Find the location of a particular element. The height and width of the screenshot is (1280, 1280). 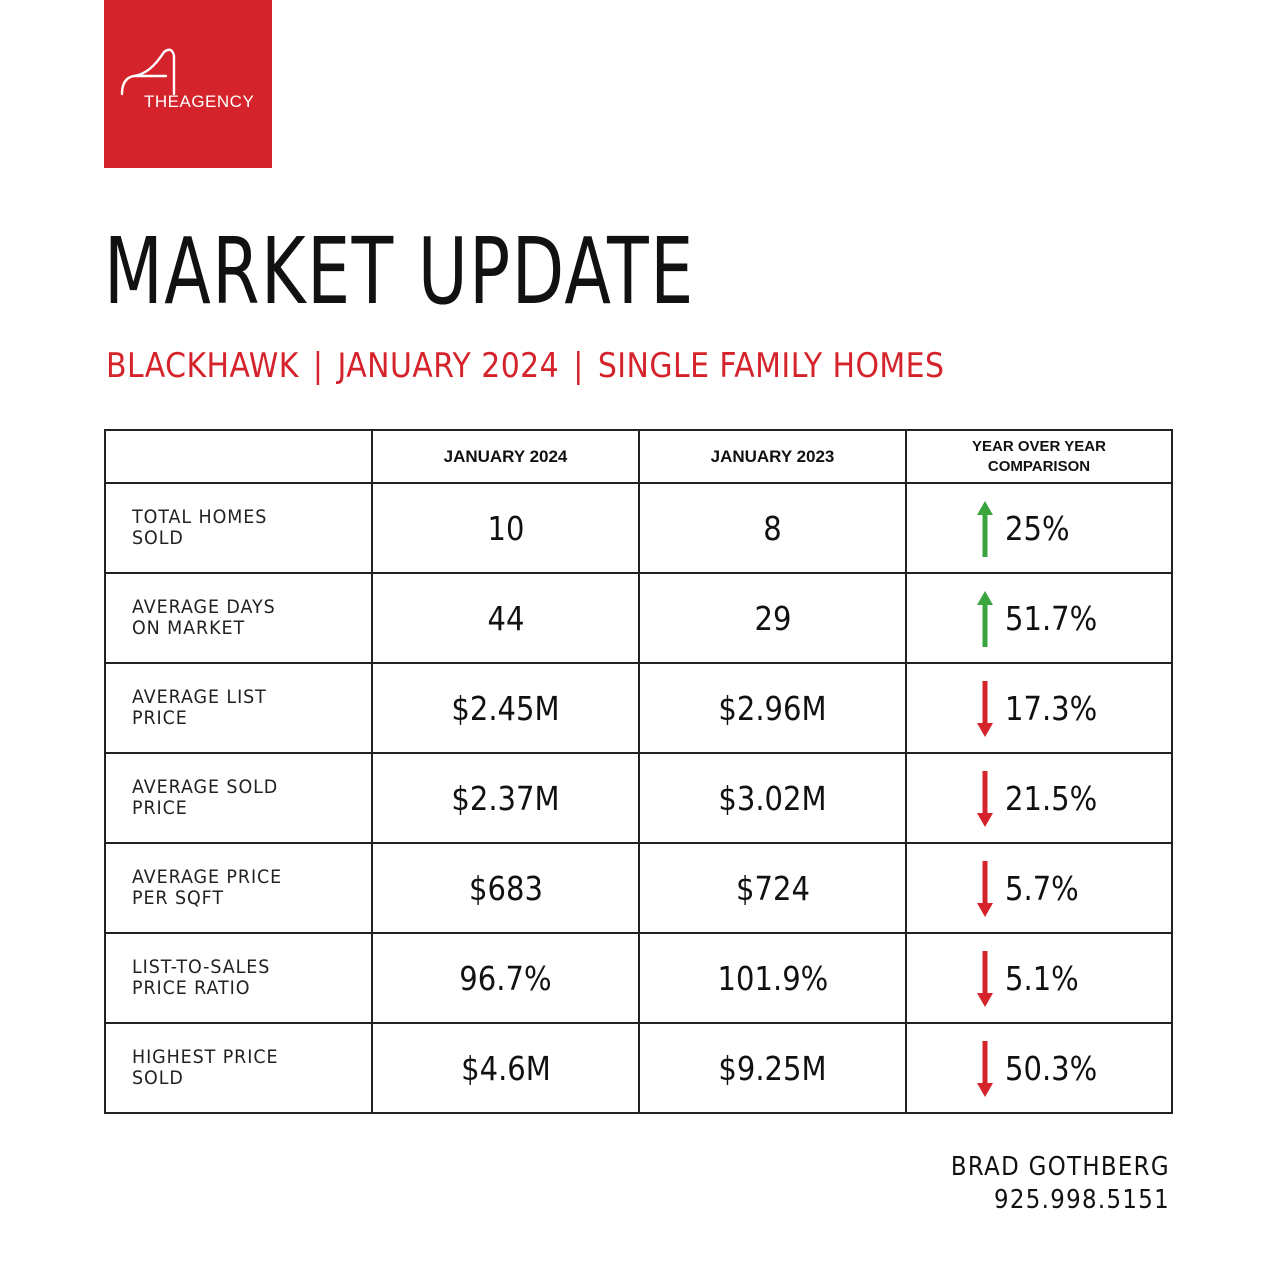

value-jan-2024: $2.37M is located at coordinates (505, 798).